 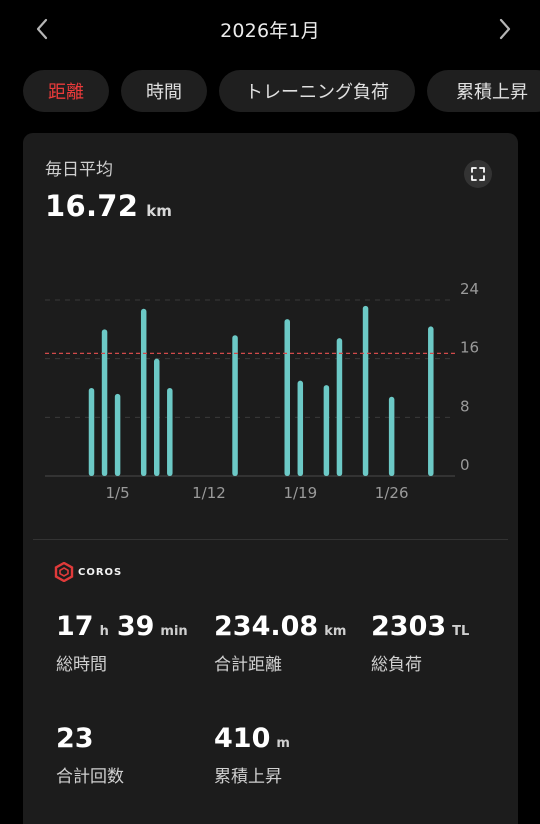 What do you see at coordinates (242, 738) in the screenshot?
I see `stat-number: 410` at bounding box center [242, 738].